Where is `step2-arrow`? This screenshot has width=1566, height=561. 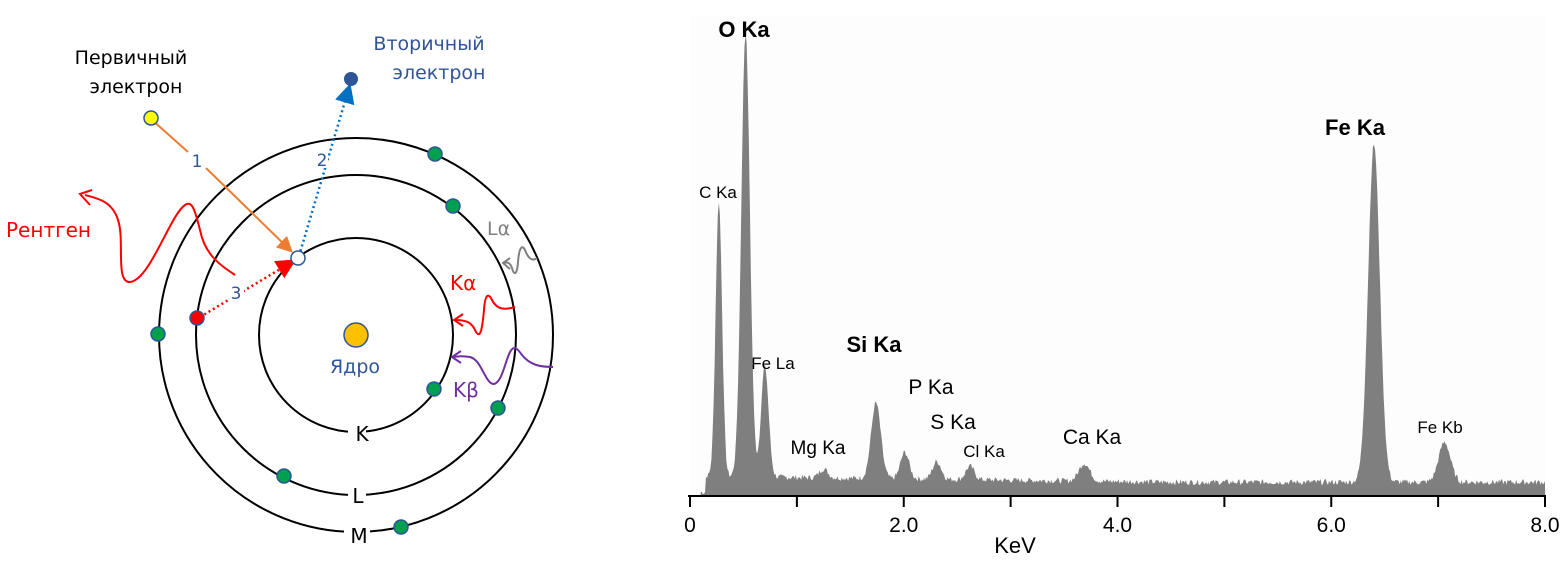 step2-arrow is located at coordinates (326, 170).